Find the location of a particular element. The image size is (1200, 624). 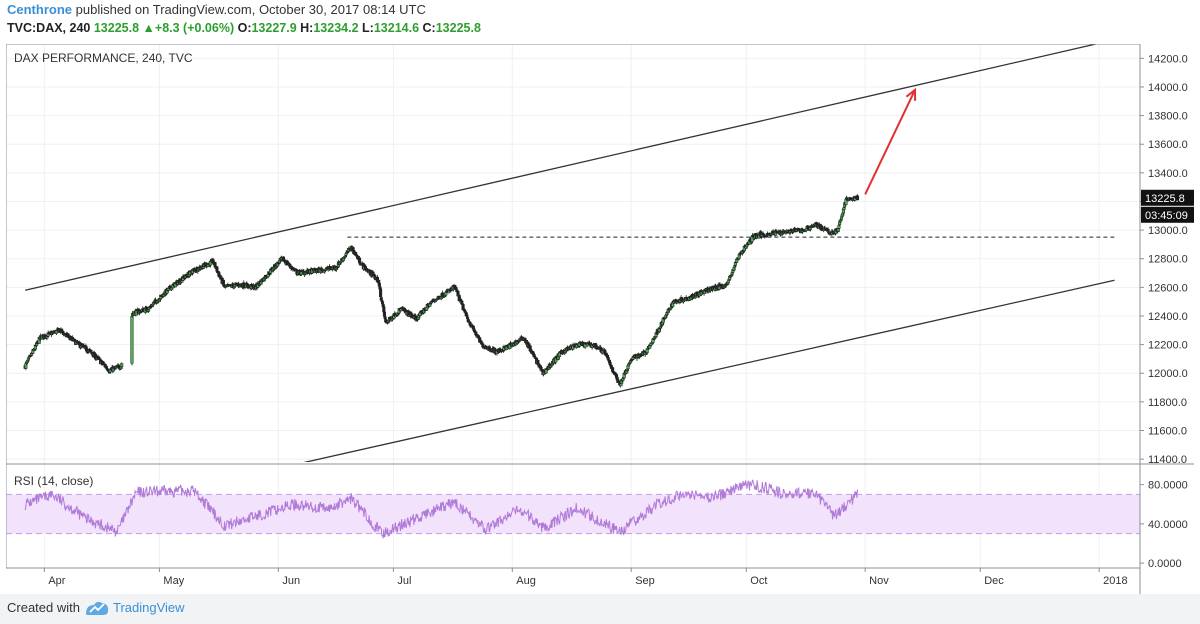

open-value: 13227.9 is located at coordinates (274, 28).